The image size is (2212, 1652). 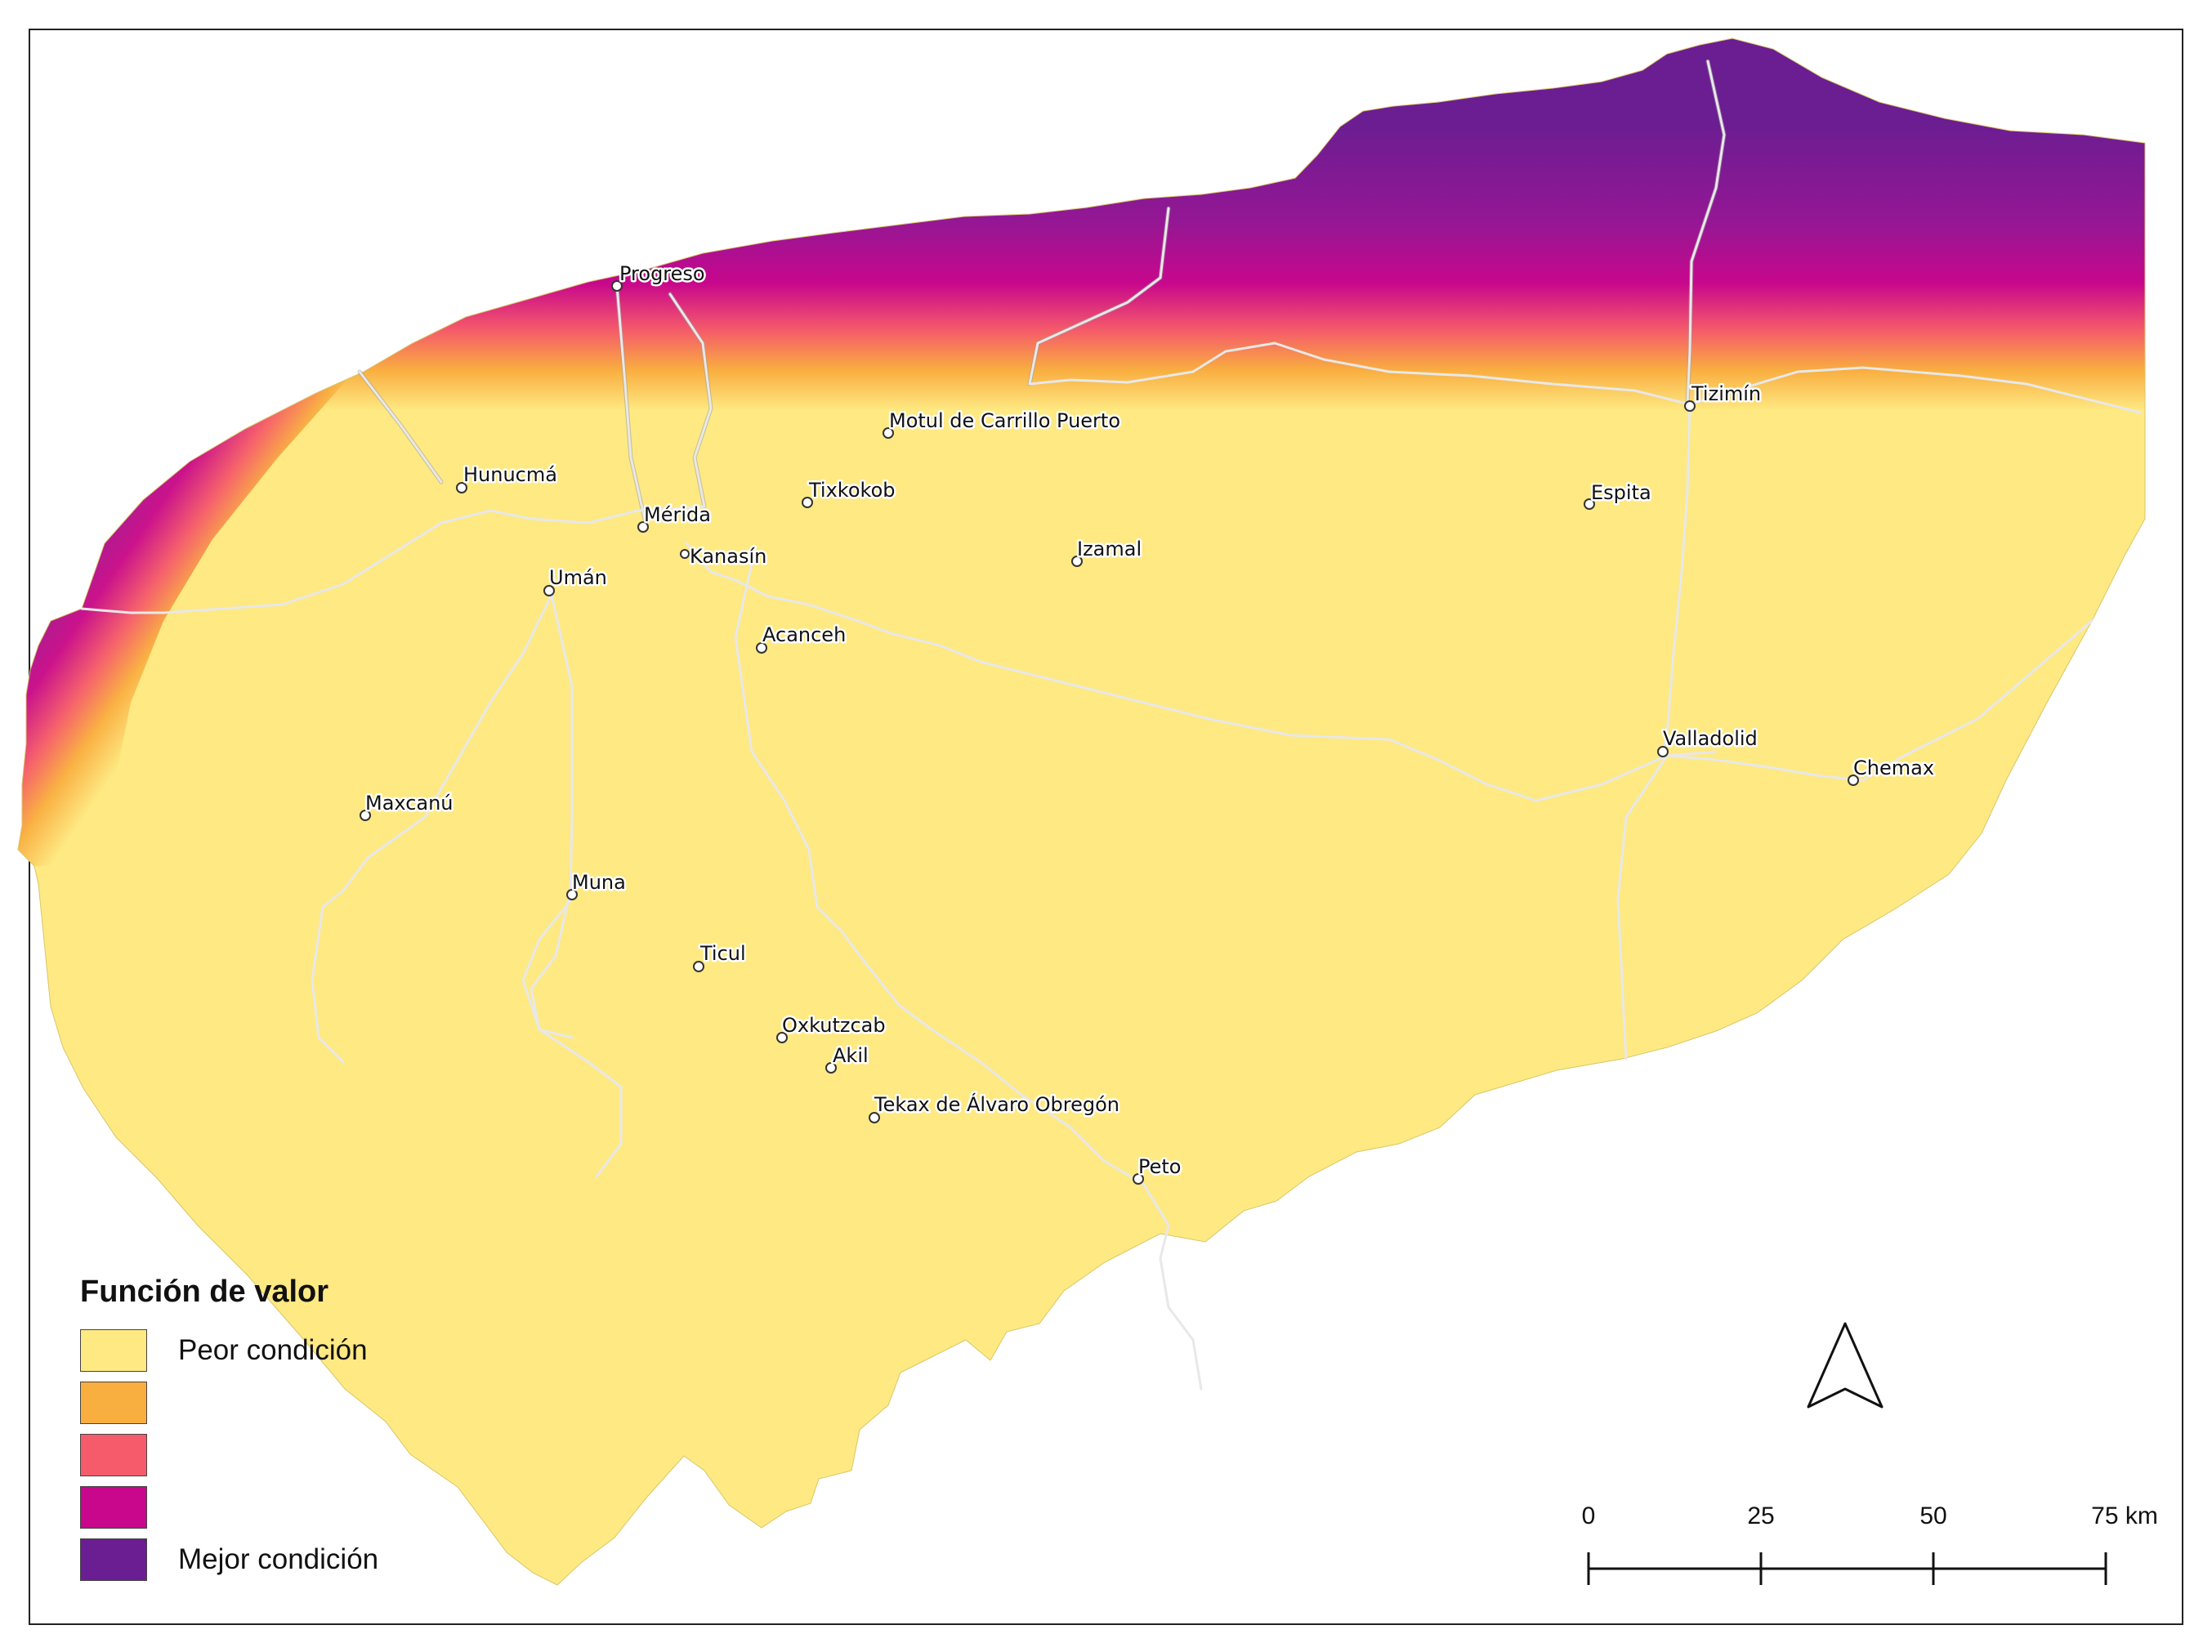 I want to click on city-motul: Motul de Carrillo Puerto, so click(x=1003, y=423).